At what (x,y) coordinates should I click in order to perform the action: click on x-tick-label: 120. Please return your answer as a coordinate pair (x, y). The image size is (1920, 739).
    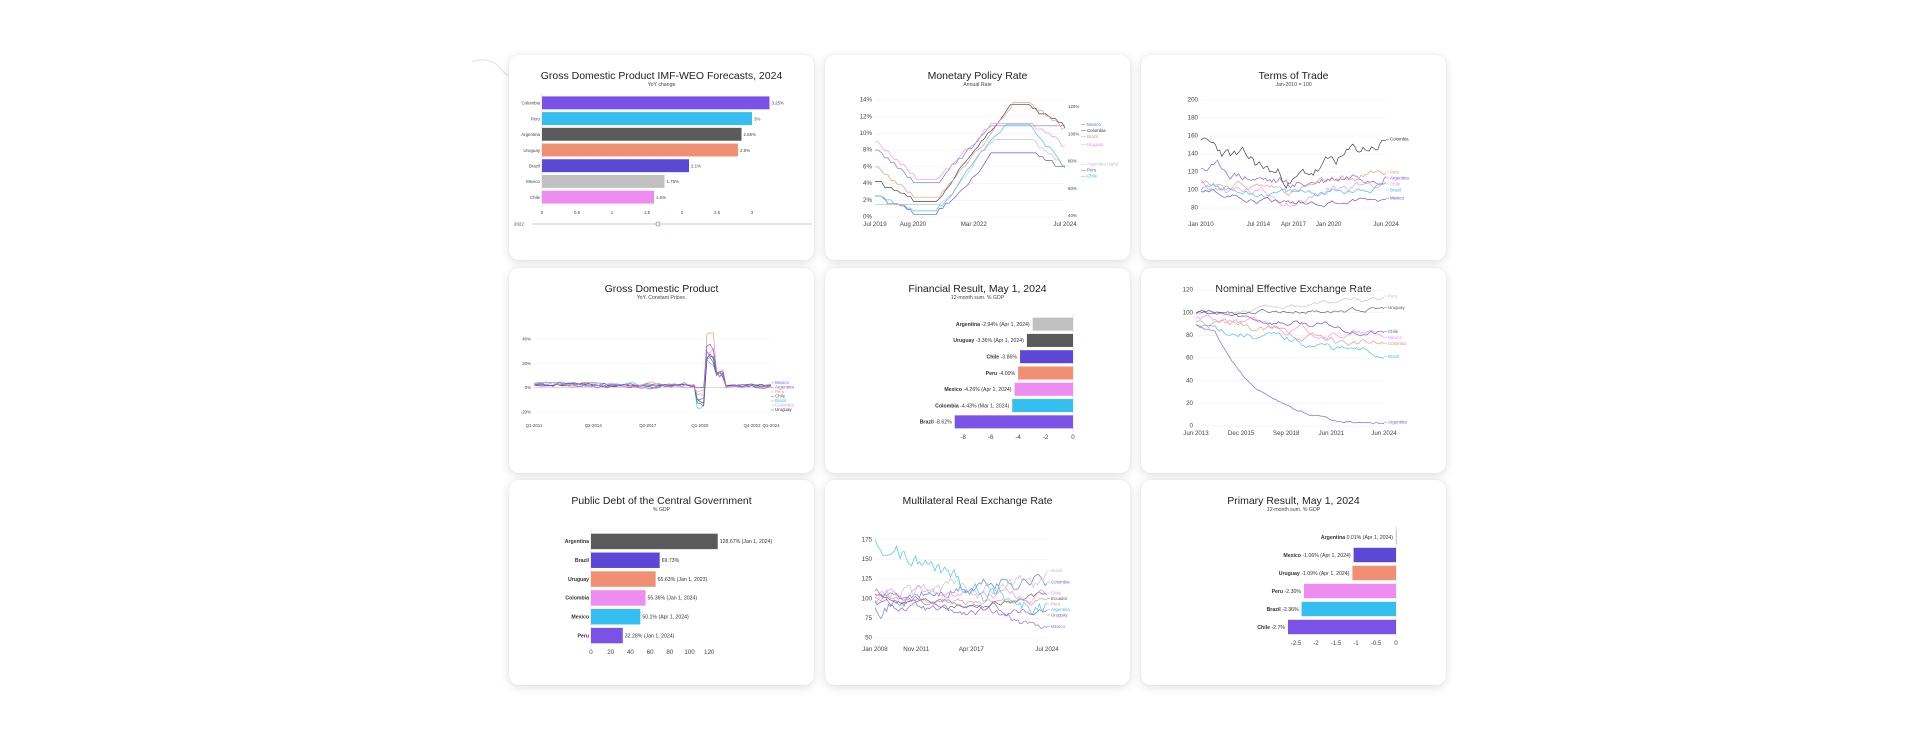
    Looking at the image, I should click on (709, 652).